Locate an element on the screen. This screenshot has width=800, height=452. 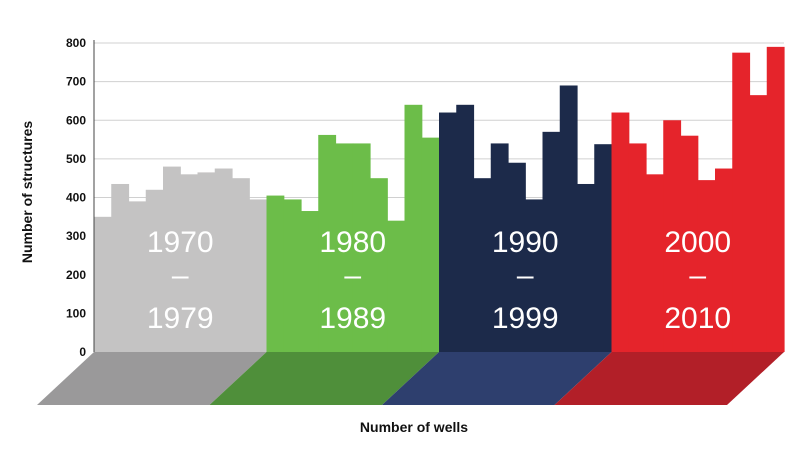
decade-label: 1970 is located at coordinates (180, 242).